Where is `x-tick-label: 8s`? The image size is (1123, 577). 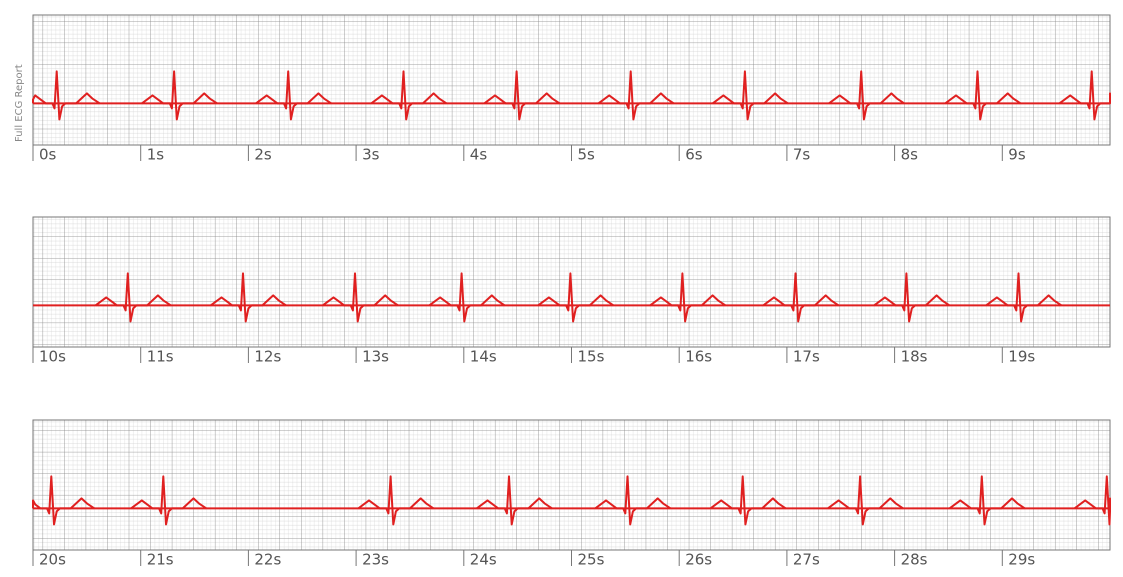
x-tick-label: 8s is located at coordinates (910, 155).